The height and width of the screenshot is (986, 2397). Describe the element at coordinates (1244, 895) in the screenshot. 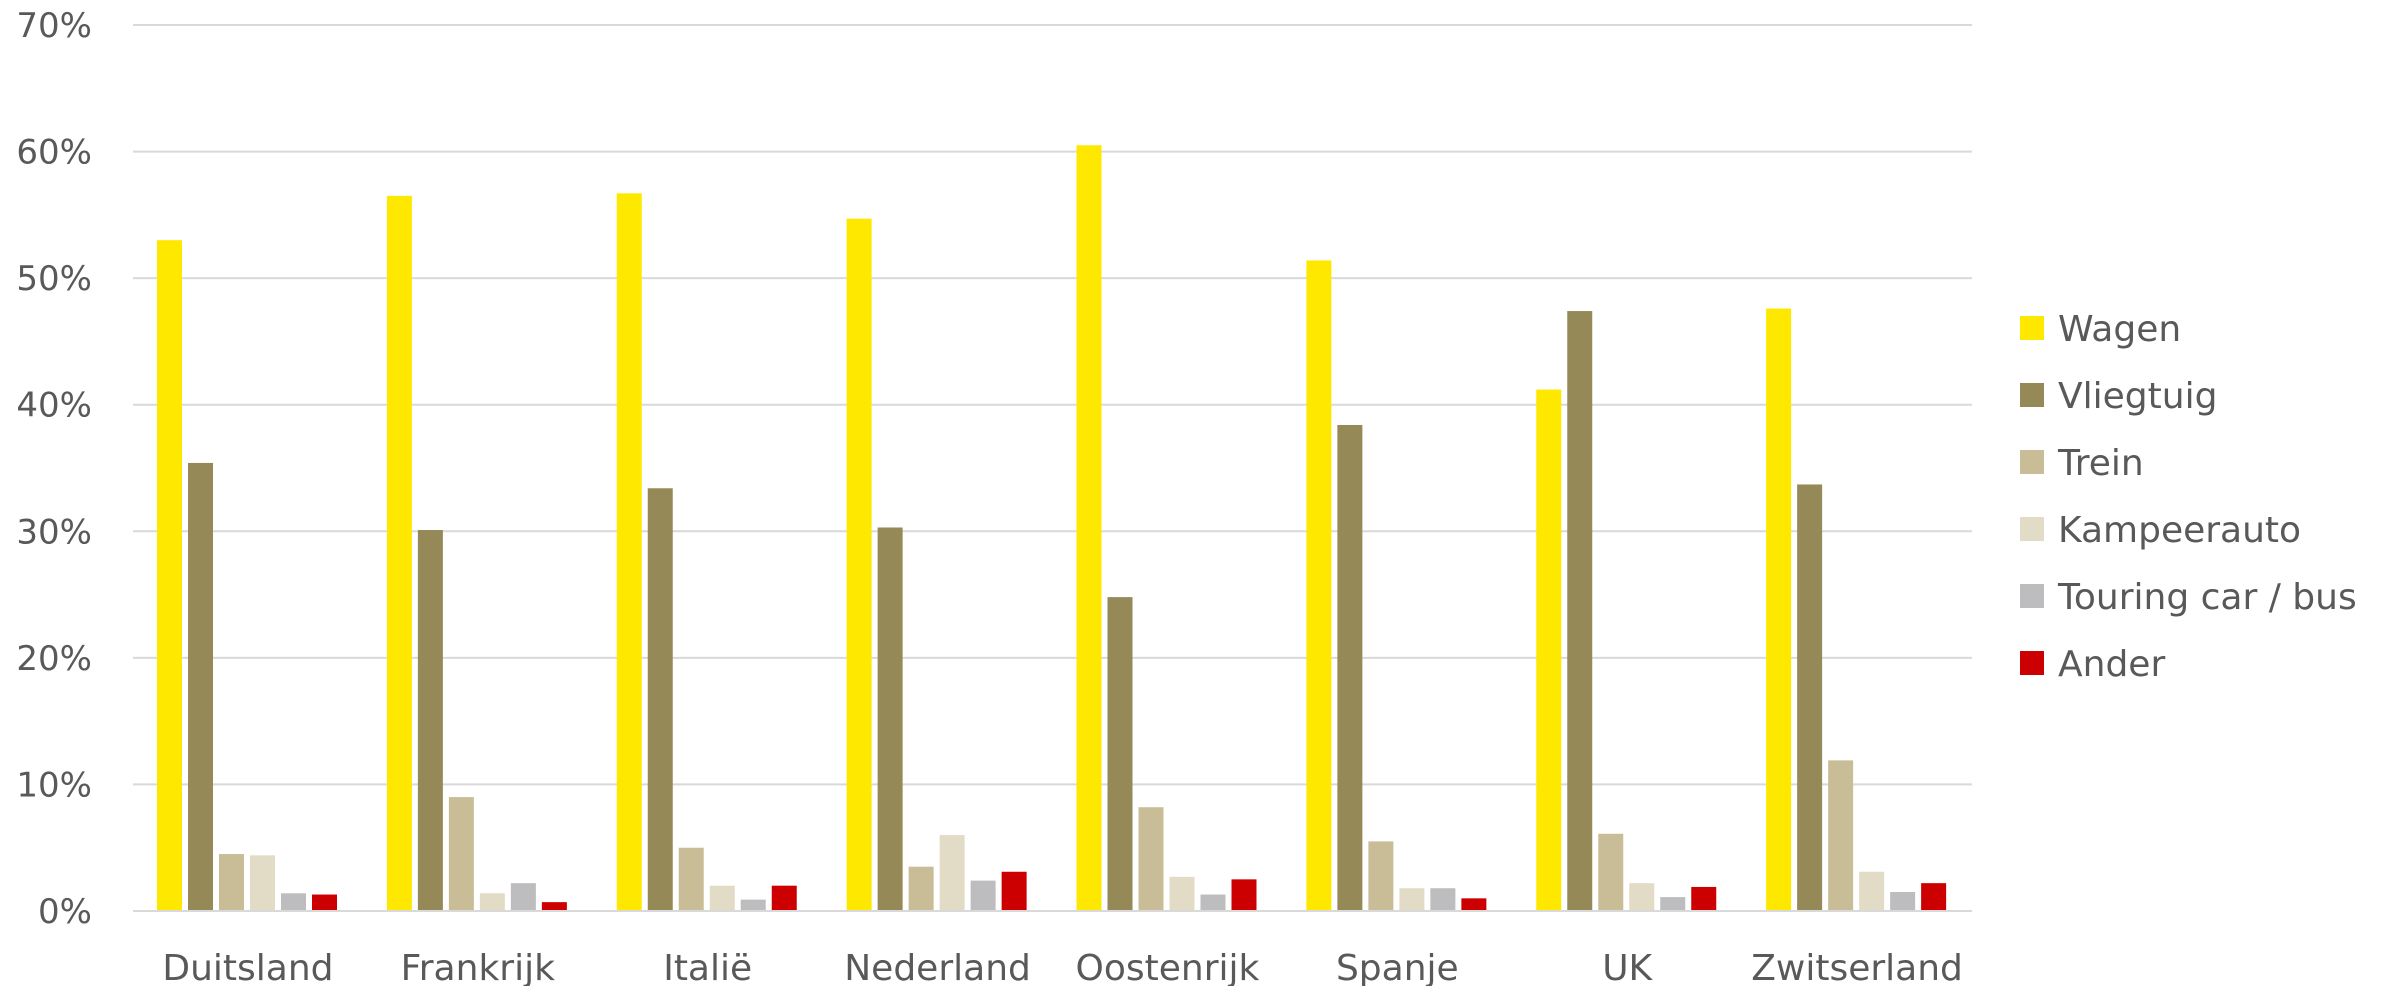

I see `bar-ander-oostenrijk` at that location.